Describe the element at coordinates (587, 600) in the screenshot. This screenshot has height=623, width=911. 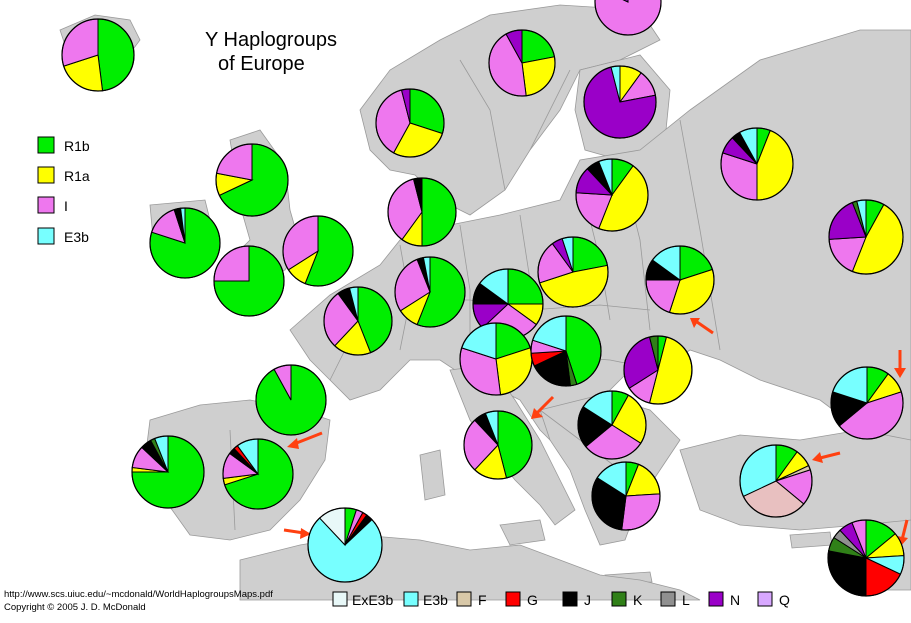
I see `legend-label-j: J` at that location.